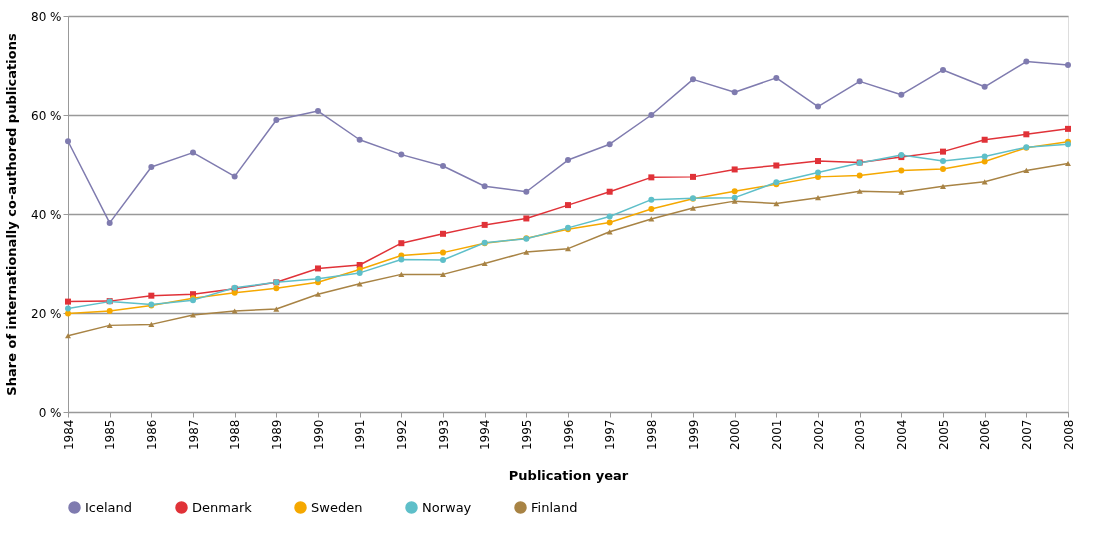 This screenshot has height=556, width=1105. Describe the element at coordinates (735, 435) in the screenshot. I see `x-tick-label: 2000` at that location.